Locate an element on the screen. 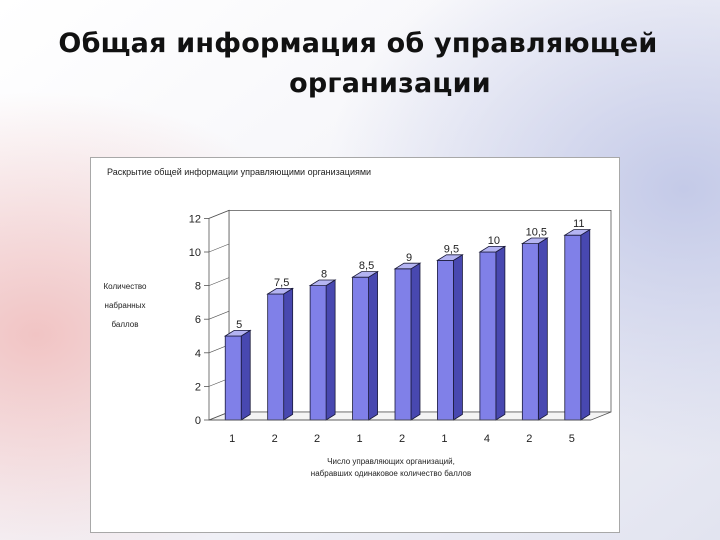  y-axis-label-line: баллов is located at coordinates (125, 324).